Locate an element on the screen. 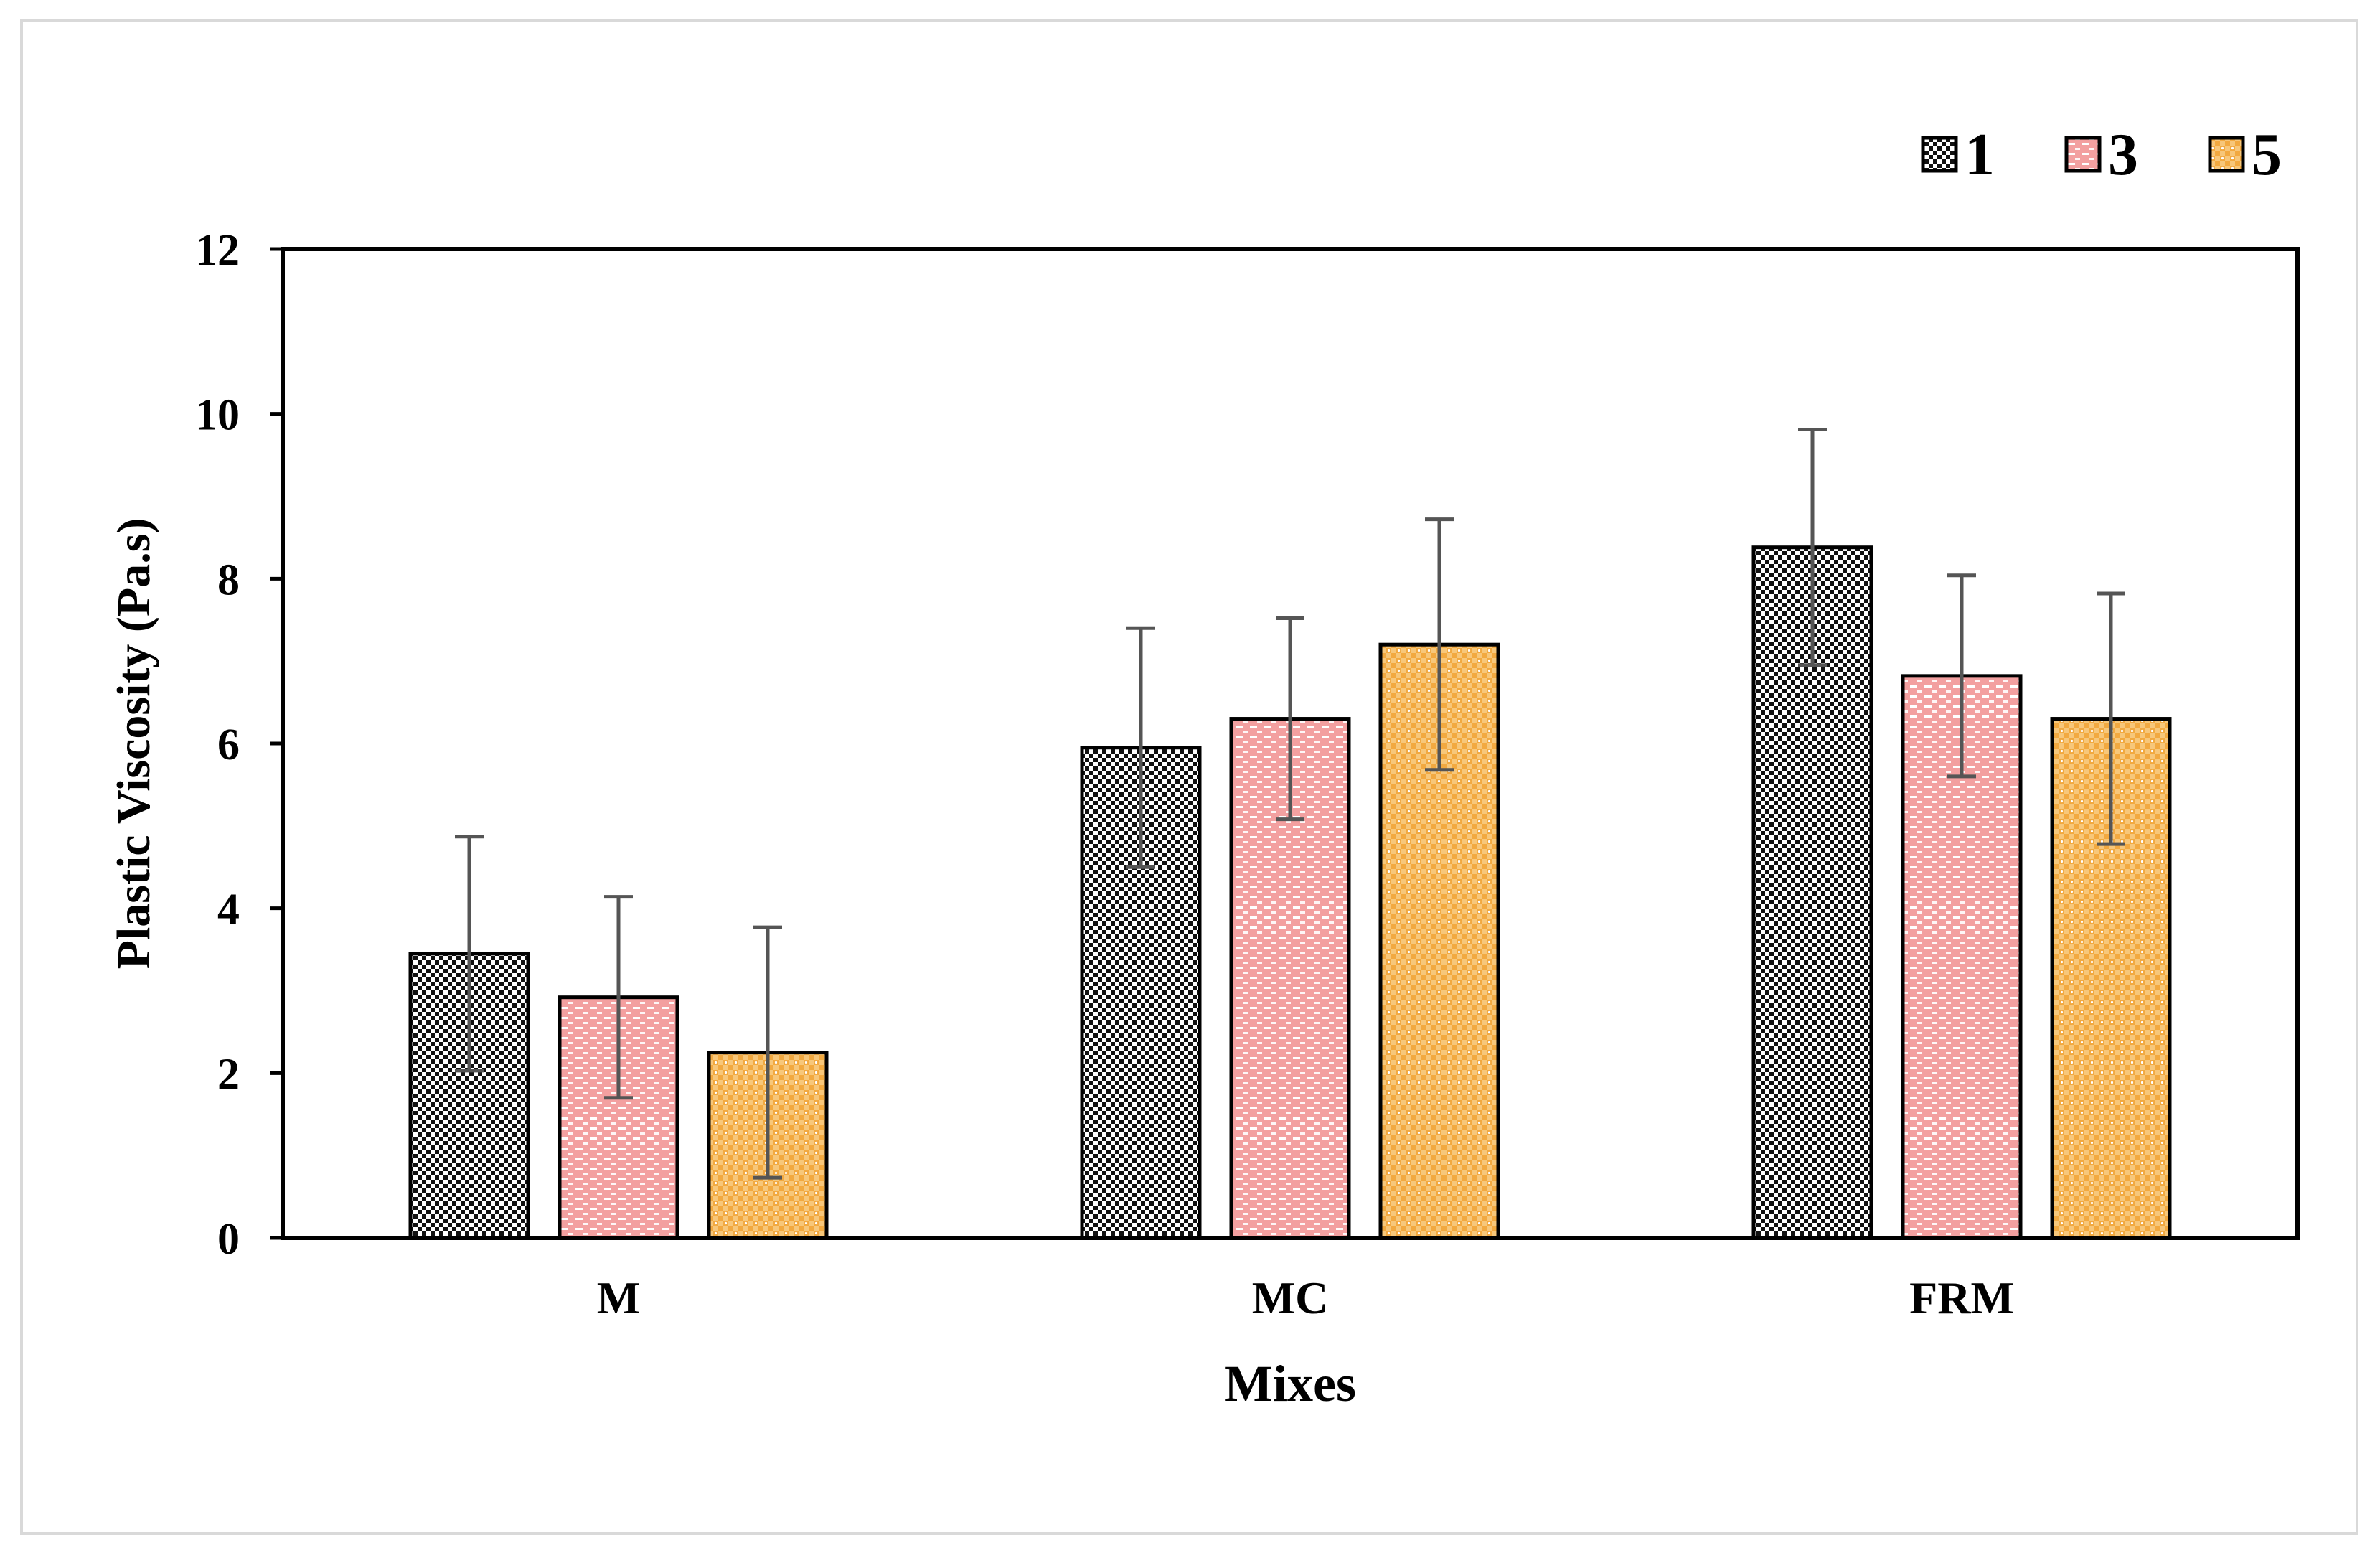 The image size is (2380, 1558). y-tick-label: 0 is located at coordinates (229, 1239).